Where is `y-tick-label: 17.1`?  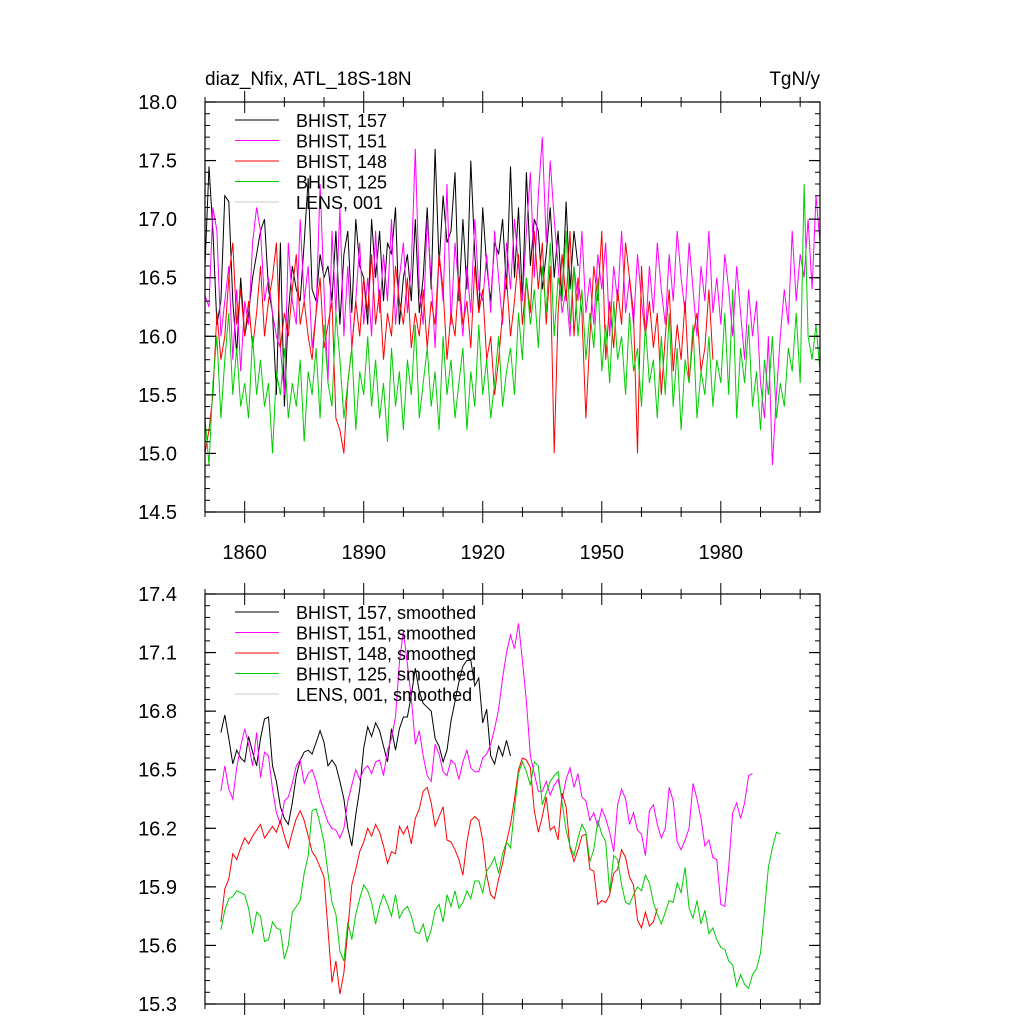
y-tick-label: 17.1 is located at coordinates (157, 654).